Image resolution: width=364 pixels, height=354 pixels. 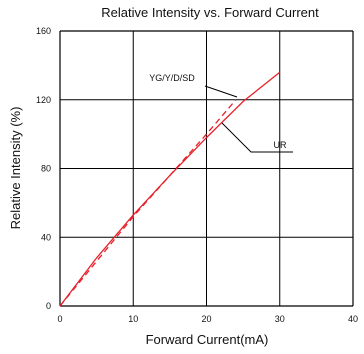 What do you see at coordinates (206, 319) in the screenshot?
I see `x-tick-label: 20` at bounding box center [206, 319].